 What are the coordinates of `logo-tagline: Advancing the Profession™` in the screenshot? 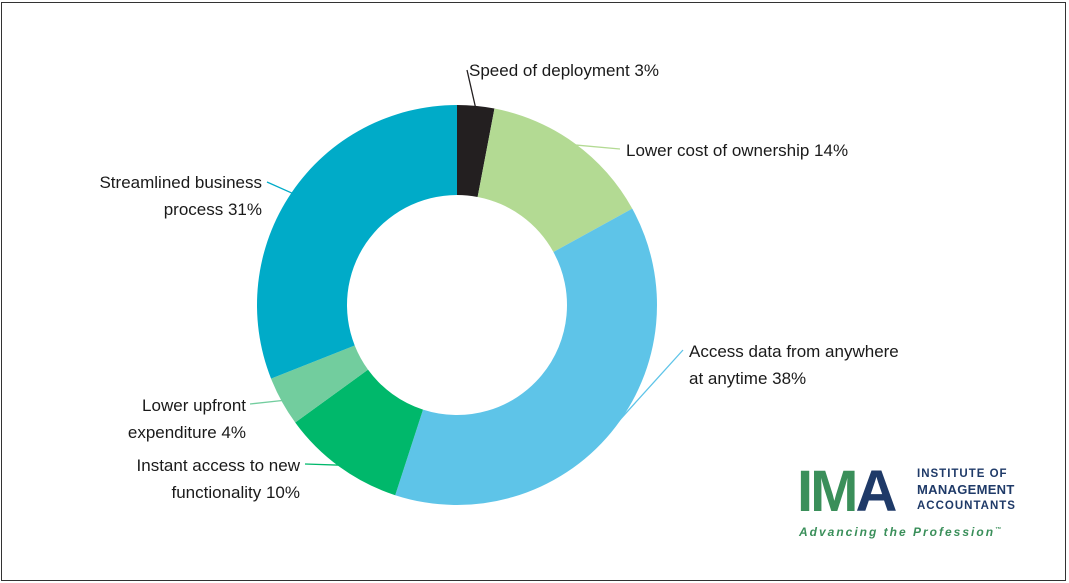 It's located at (900, 532).